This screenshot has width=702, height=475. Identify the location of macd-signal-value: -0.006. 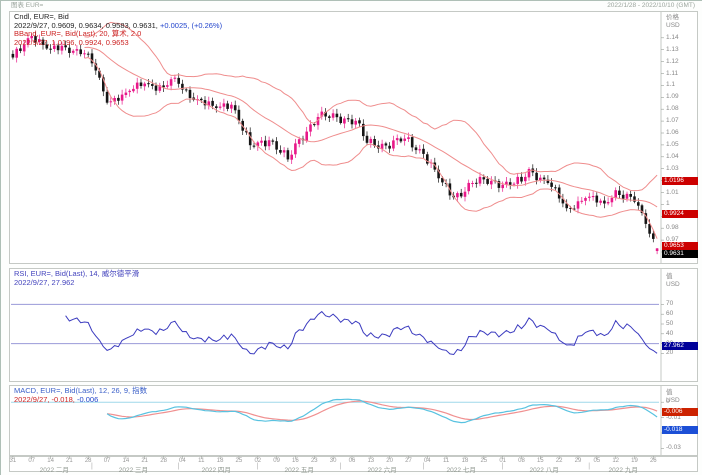
(86, 399).